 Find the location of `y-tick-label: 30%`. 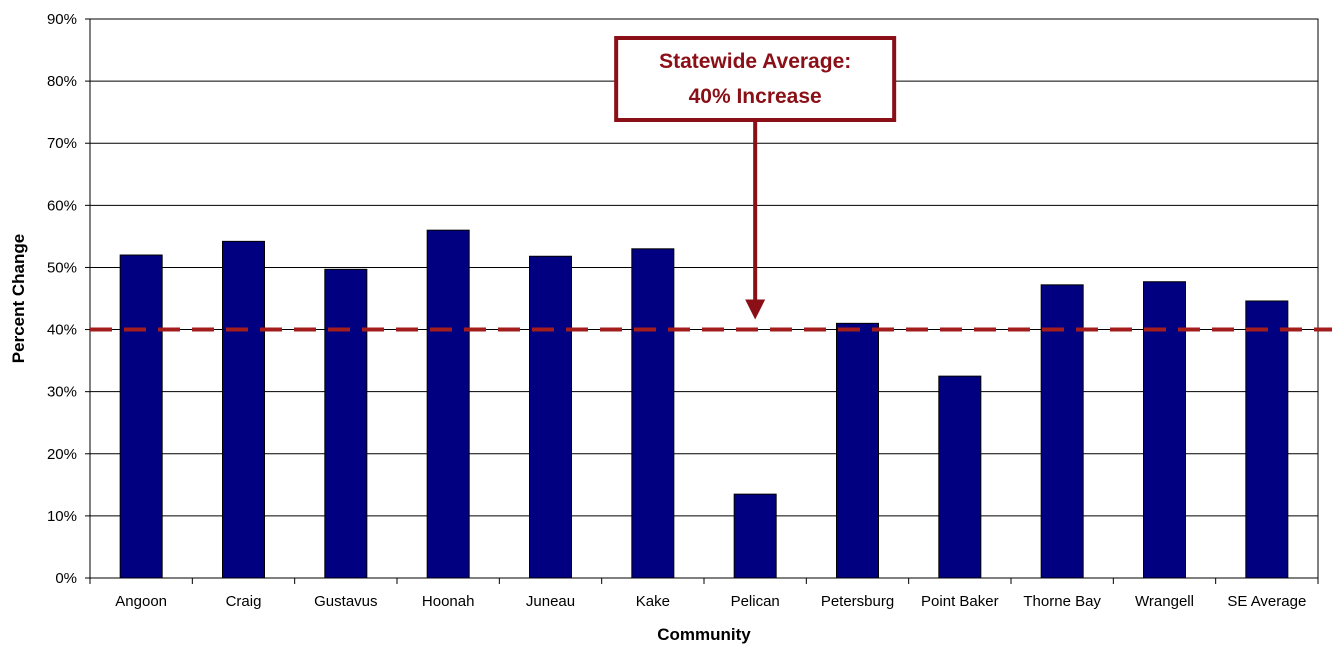

y-tick-label: 30% is located at coordinates (62, 392).